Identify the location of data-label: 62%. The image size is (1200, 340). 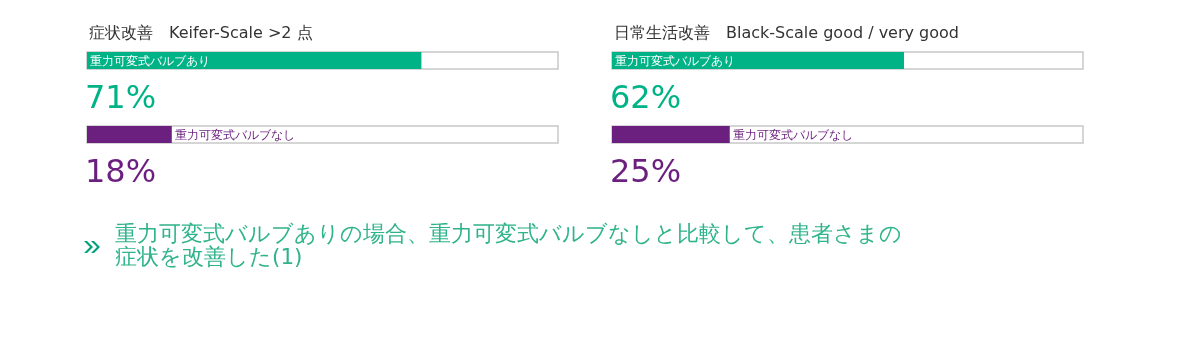
(646, 97).